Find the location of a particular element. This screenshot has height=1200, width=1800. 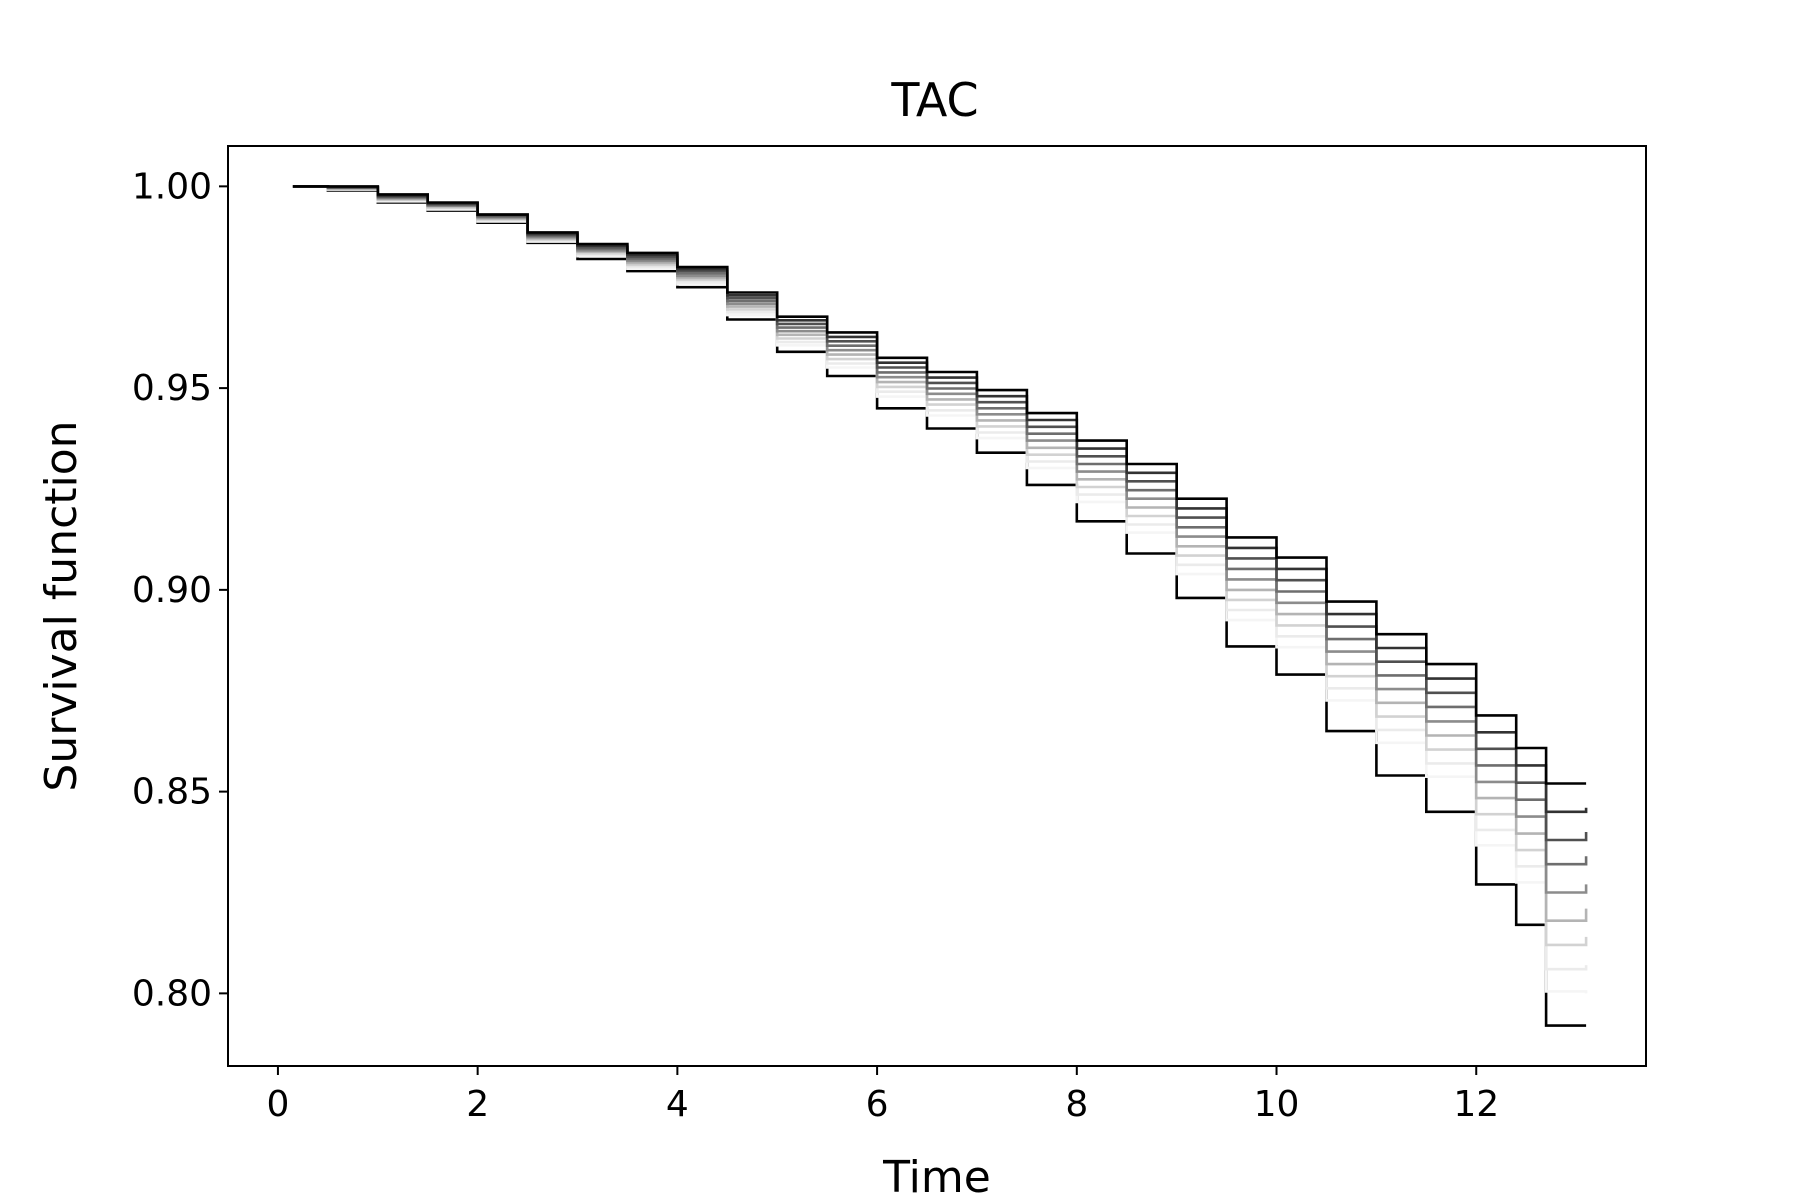

x-tick-label: 8 is located at coordinates (1076, 1104).